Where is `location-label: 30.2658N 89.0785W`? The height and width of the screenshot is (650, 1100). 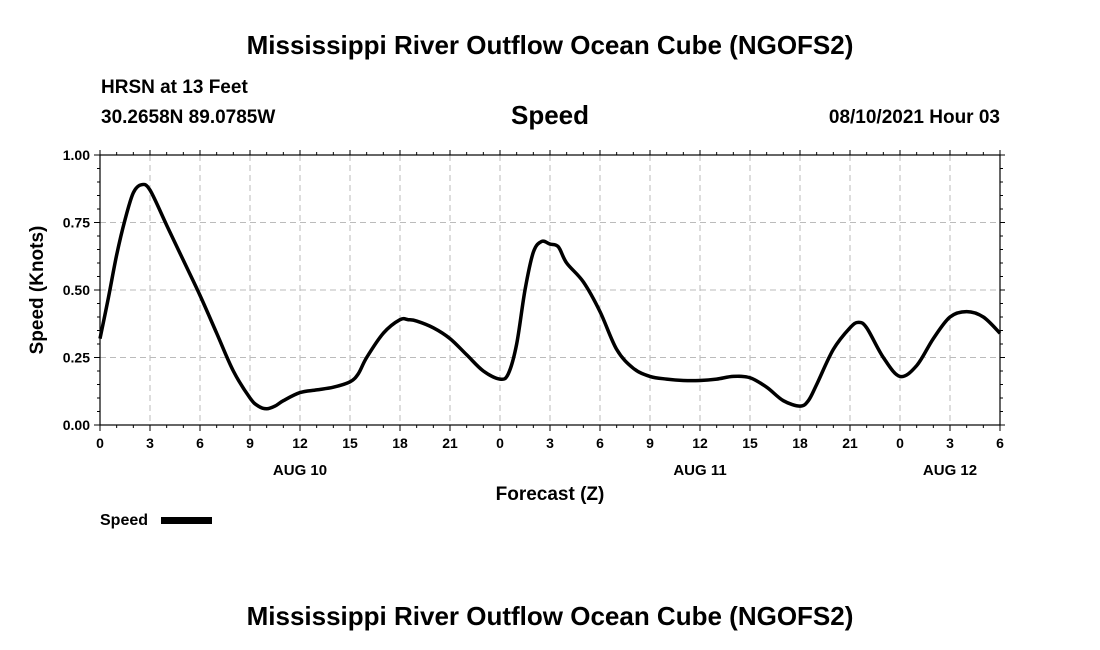
location-label: 30.2658N 89.0785W is located at coordinates (188, 117).